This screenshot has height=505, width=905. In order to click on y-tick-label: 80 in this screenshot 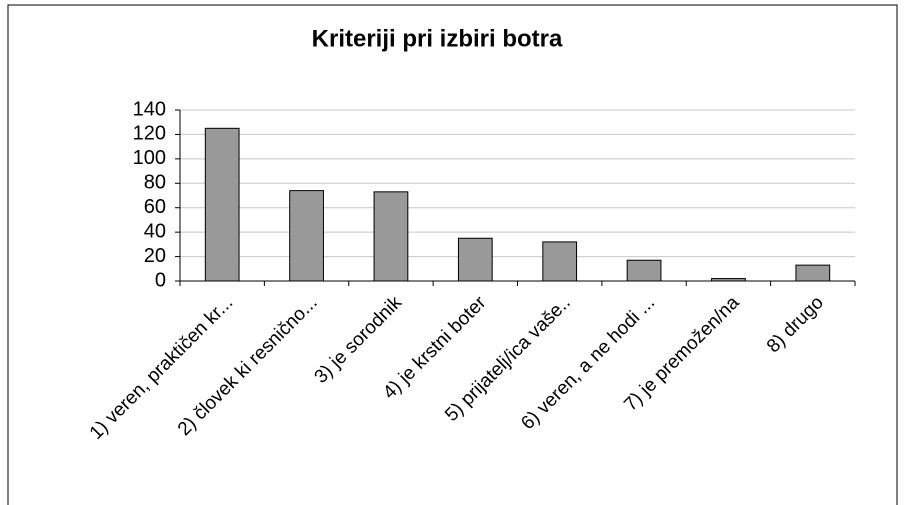, I will do `click(155, 183)`.